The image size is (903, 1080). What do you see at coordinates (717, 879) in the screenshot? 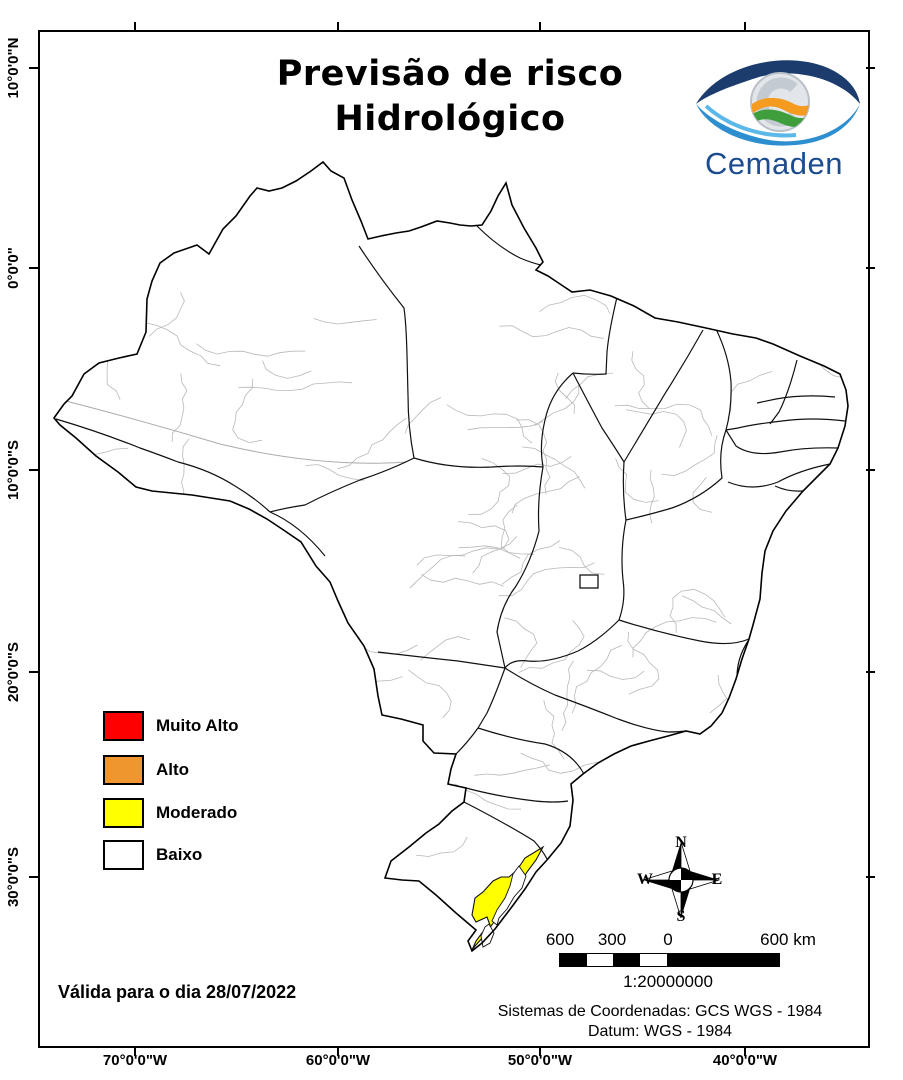
I see `compass-east-label: E` at bounding box center [717, 879].